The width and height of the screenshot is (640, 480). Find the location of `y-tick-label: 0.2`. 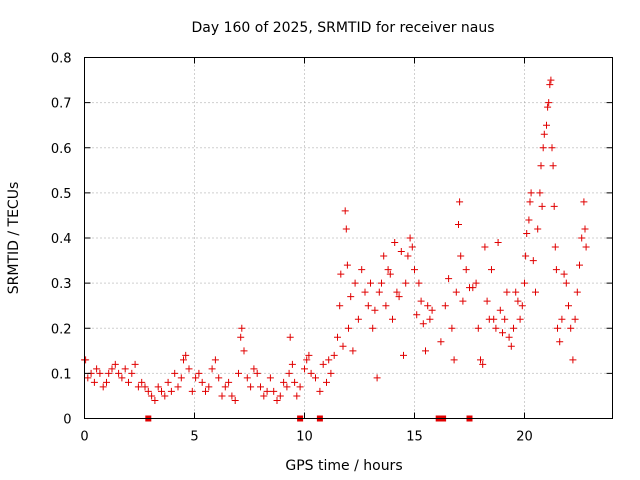

y-tick-label: 0.2 is located at coordinates (61, 329).